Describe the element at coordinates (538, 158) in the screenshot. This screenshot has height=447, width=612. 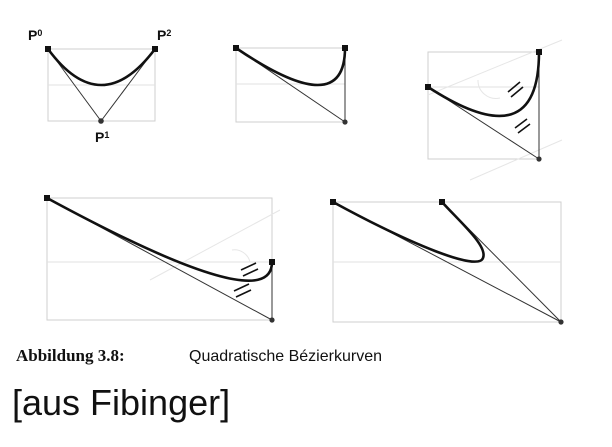
I see `panel-3-point-control` at that location.